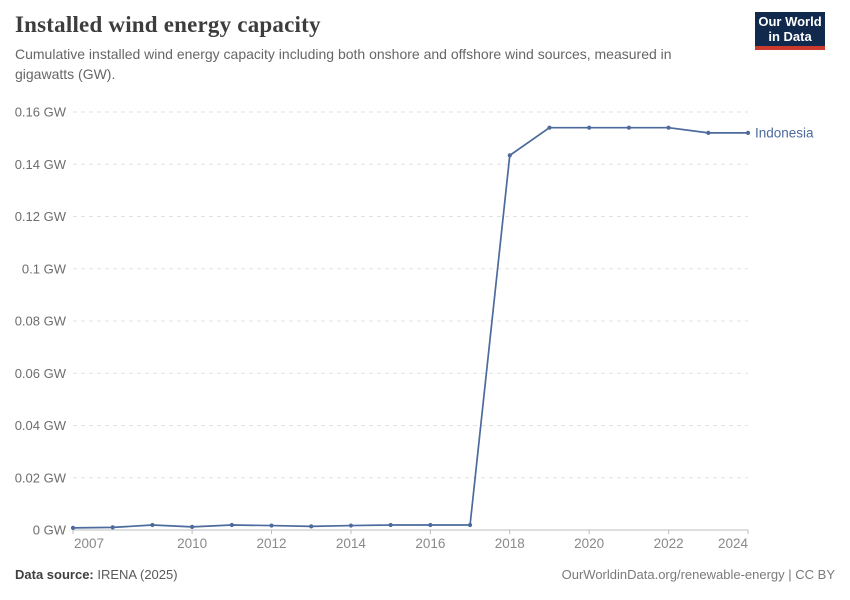 Image resolution: width=850 pixels, height=600 pixels. I want to click on y-axis-tick-label: 0.04 GW, so click(41, 425).